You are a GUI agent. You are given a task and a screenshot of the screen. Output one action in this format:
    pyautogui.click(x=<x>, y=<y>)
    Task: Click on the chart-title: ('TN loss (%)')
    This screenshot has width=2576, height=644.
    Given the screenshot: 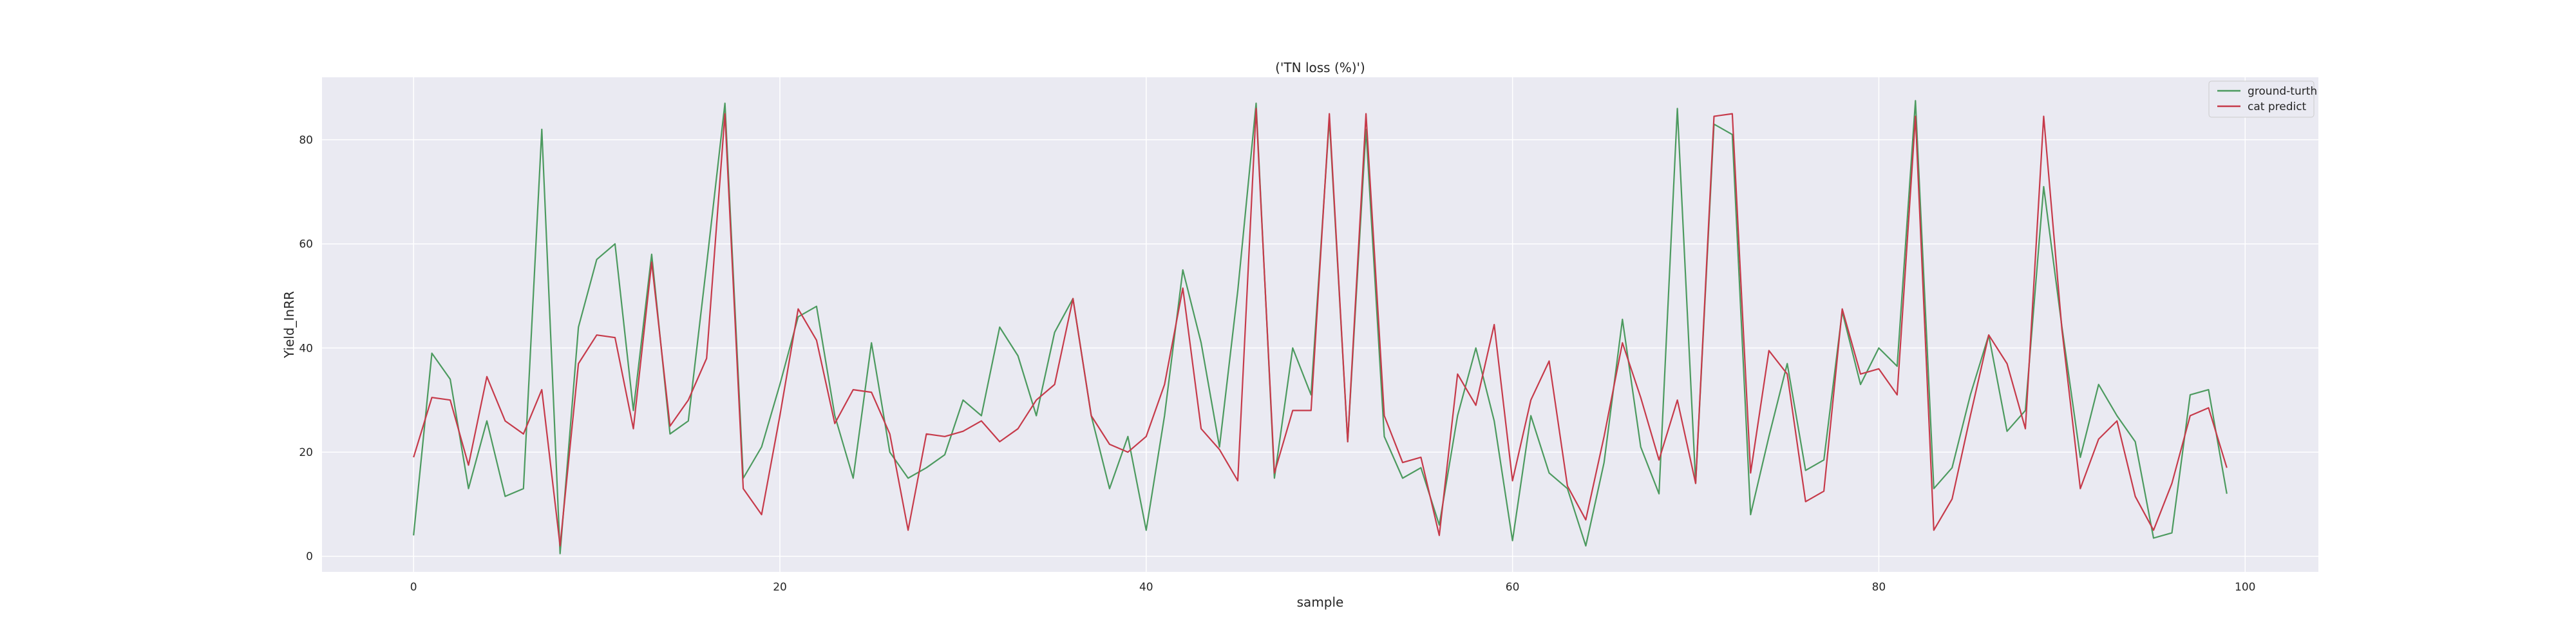 What is the action you would take?
    pyautogui.click(x=1320, y=67)
    